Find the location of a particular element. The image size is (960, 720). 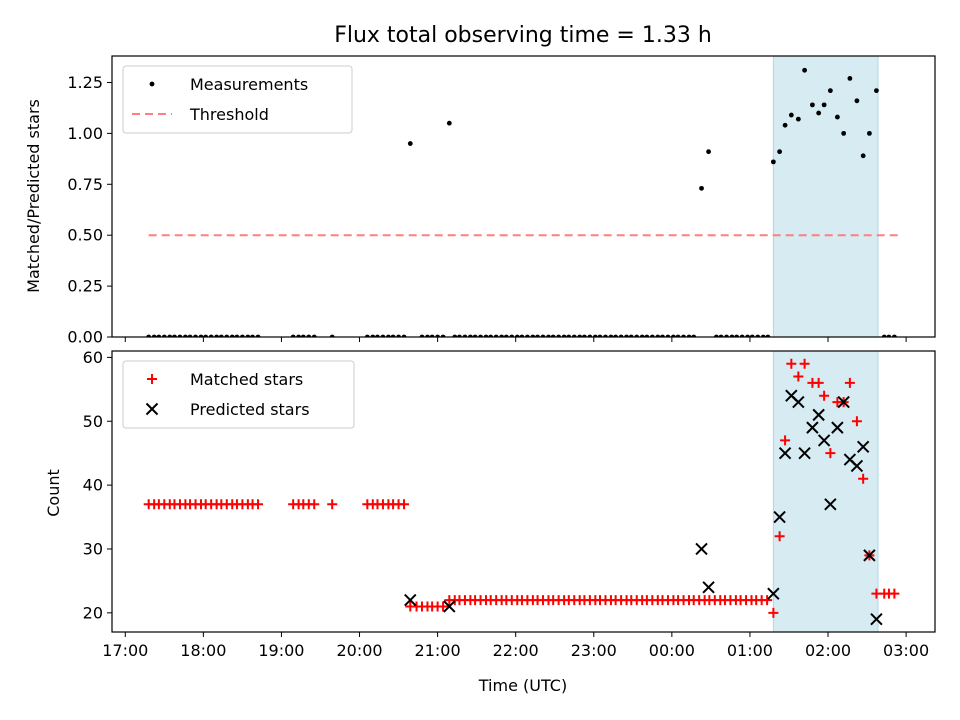

x-tick-label: 02:00 is located at coordinates (828, 650).